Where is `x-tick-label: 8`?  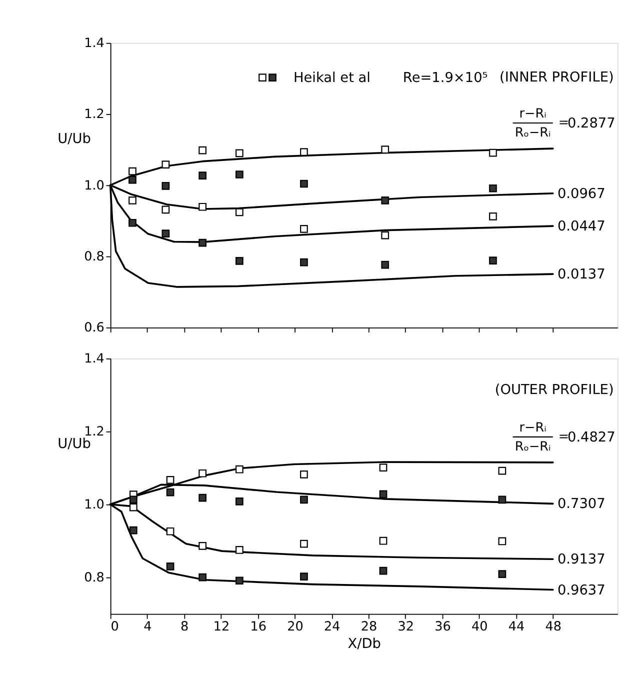 x-tick-label: 8 is located at coordinates (184, 627).